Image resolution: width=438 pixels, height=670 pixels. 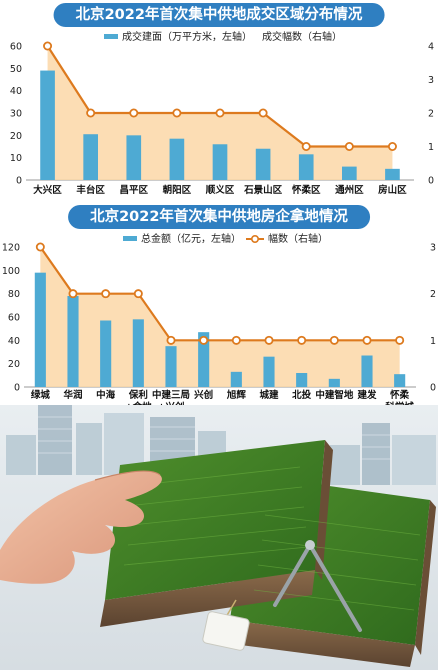 I want to click on legend-line-marker, so click(x=255, y=239).